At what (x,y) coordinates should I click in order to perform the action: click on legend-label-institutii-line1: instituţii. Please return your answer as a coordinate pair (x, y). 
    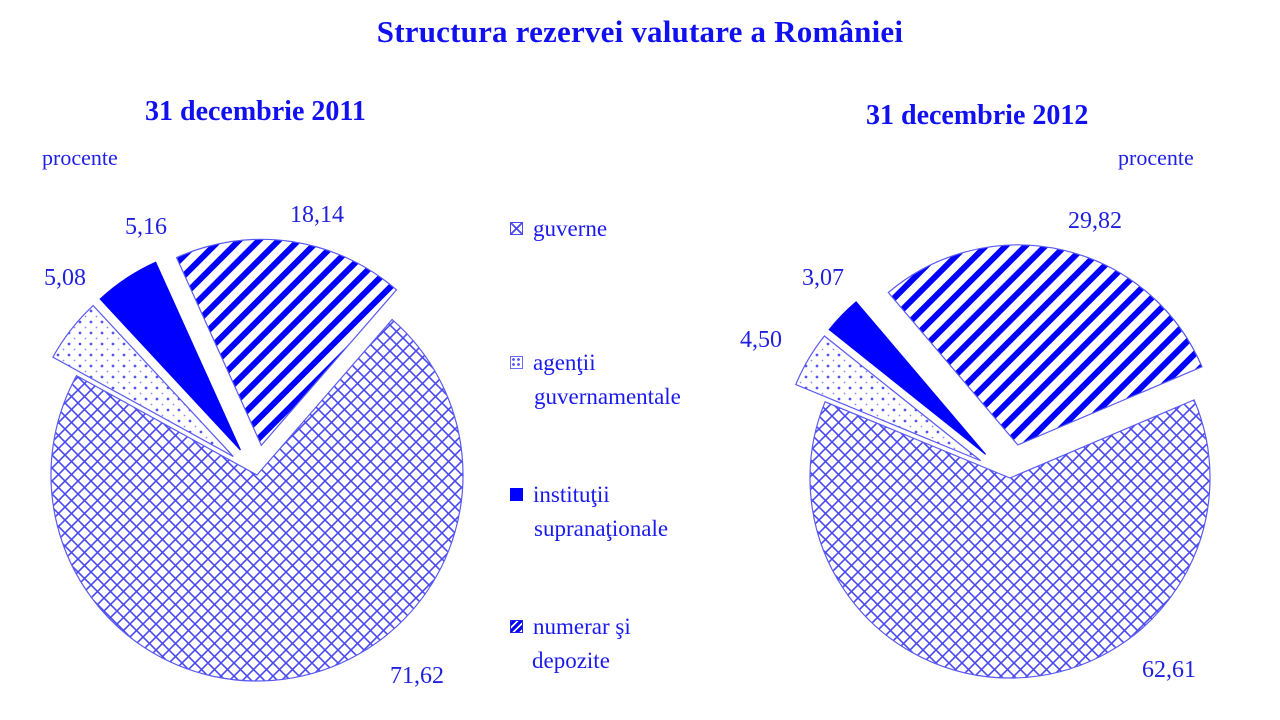
    Looking at the image, I should click on (571, 494).